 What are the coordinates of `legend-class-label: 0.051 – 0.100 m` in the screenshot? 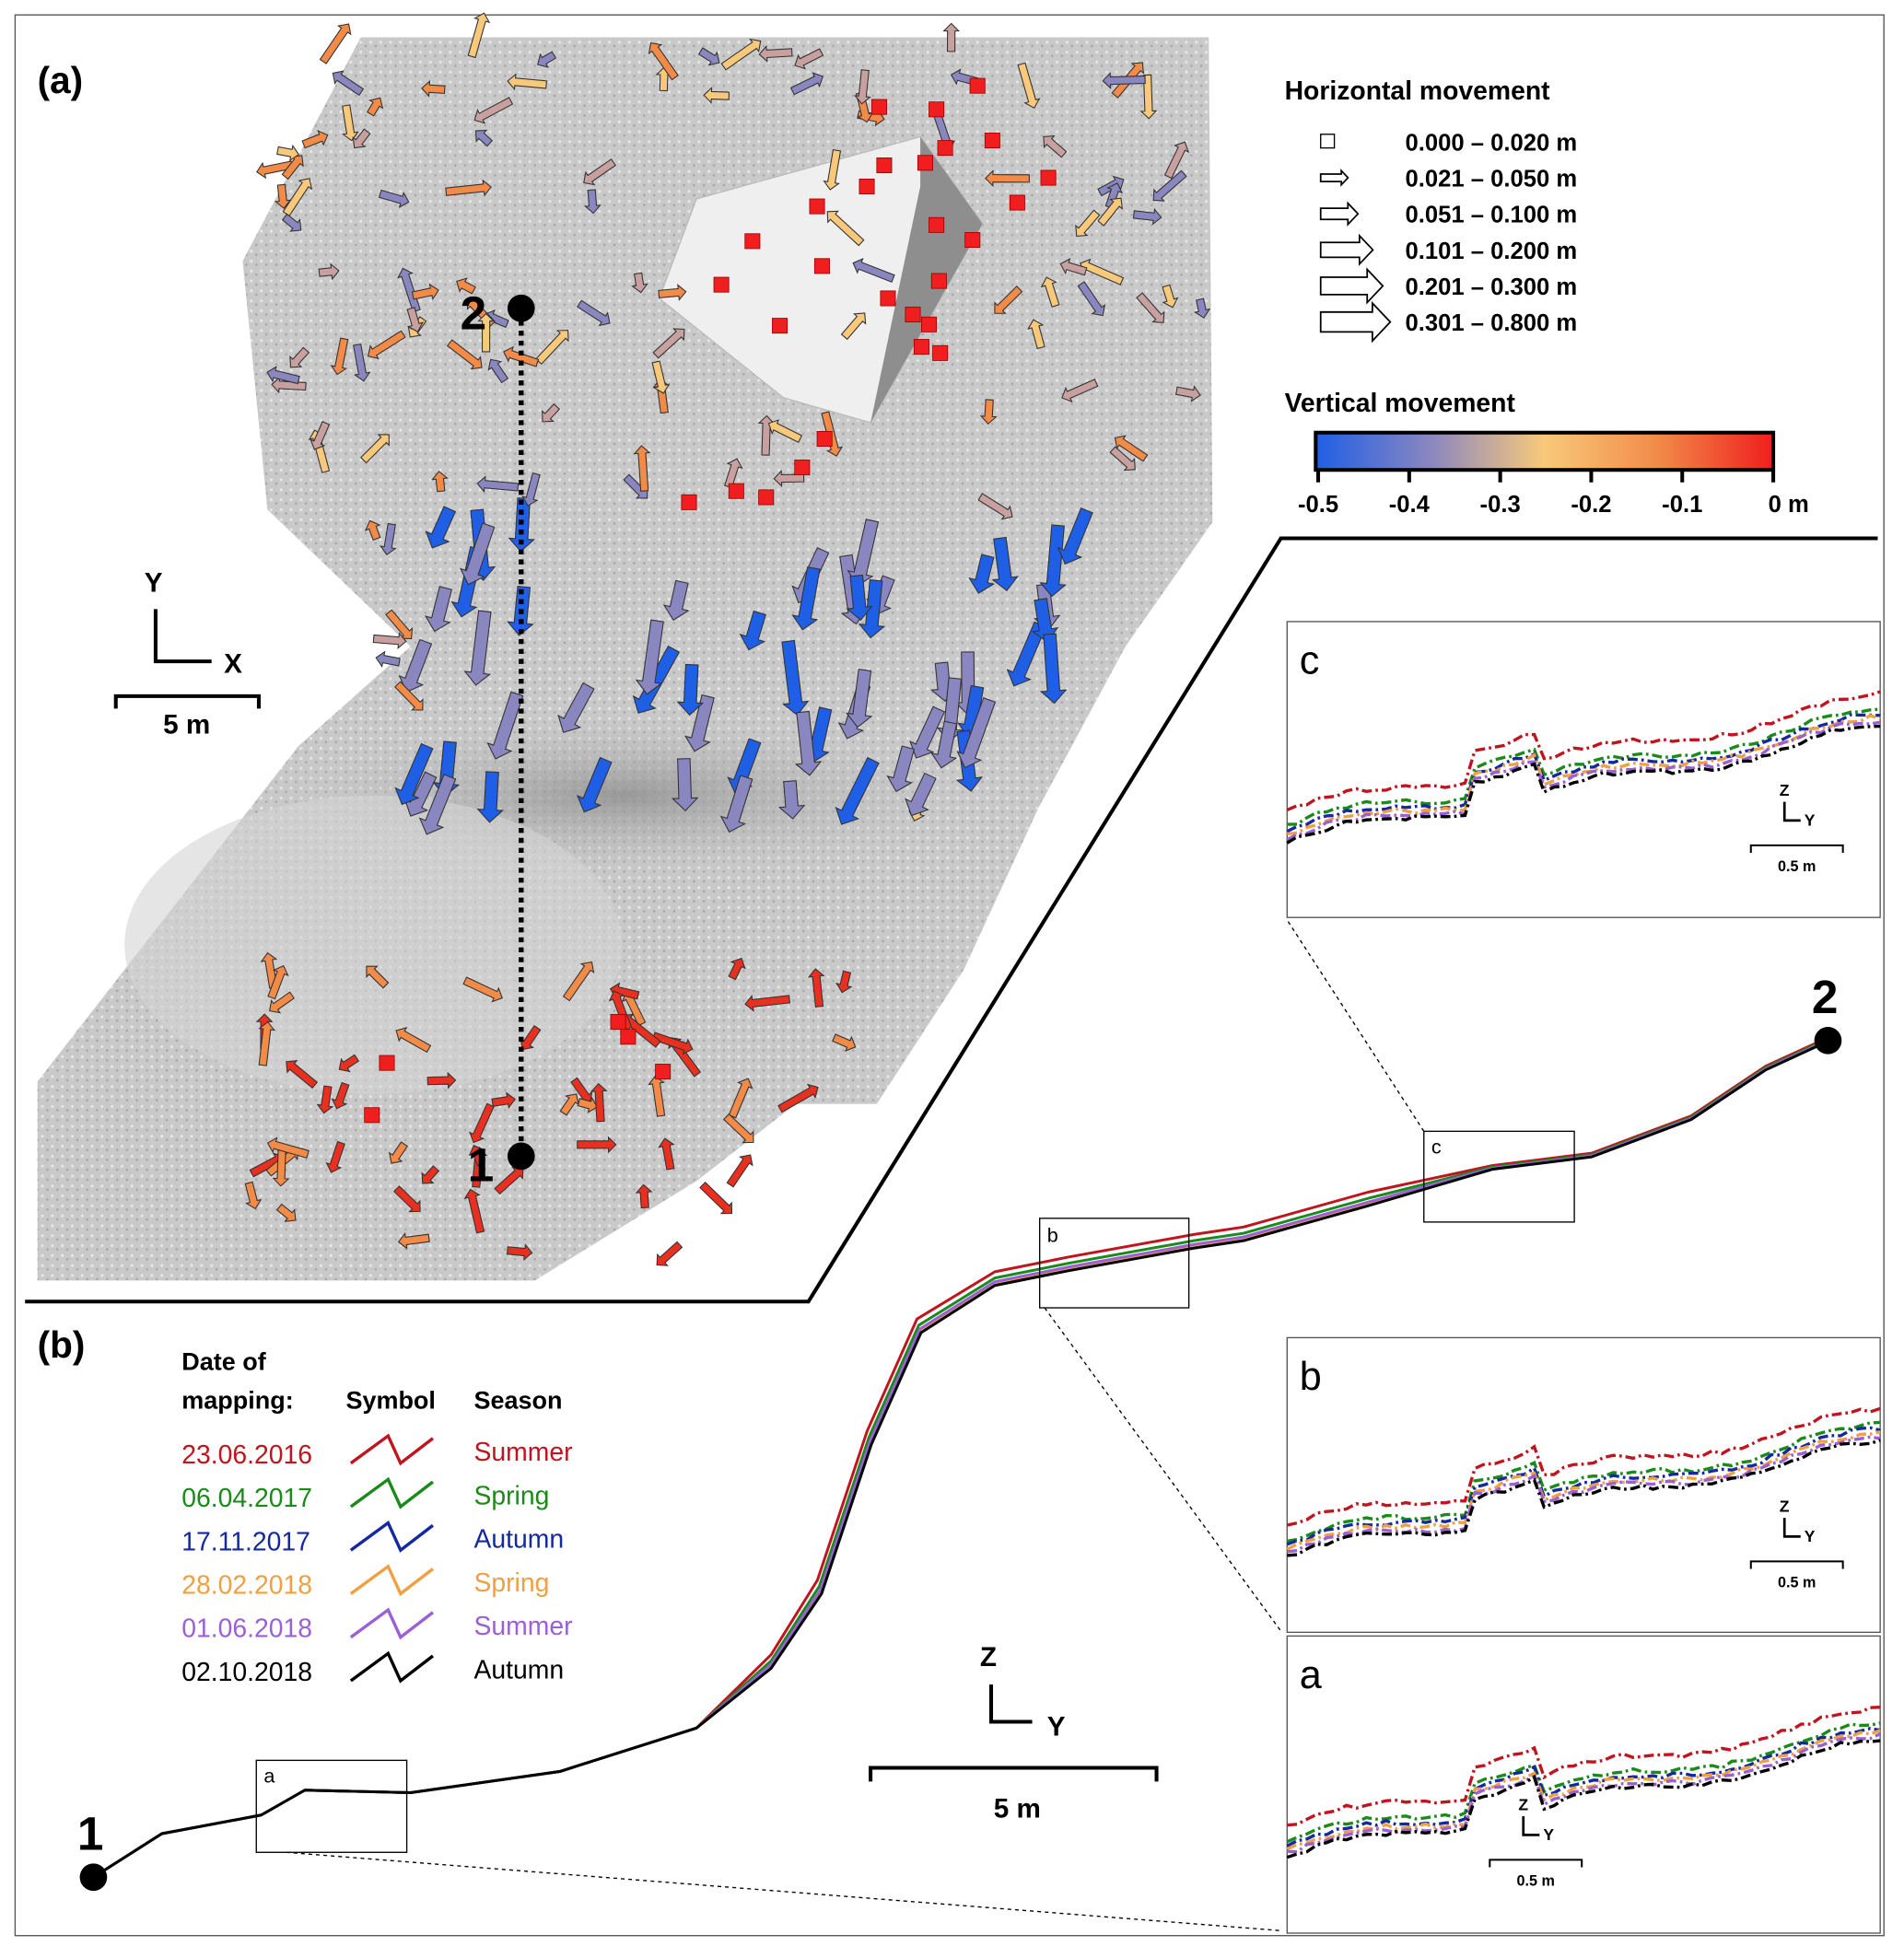 It's located at (1492, 216).